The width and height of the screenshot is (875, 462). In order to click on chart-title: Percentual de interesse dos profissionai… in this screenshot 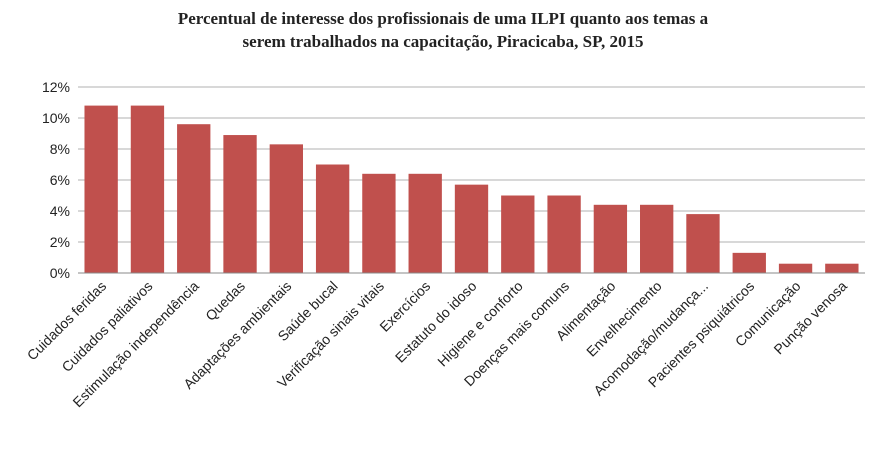, I will do `click(443, 18)`.